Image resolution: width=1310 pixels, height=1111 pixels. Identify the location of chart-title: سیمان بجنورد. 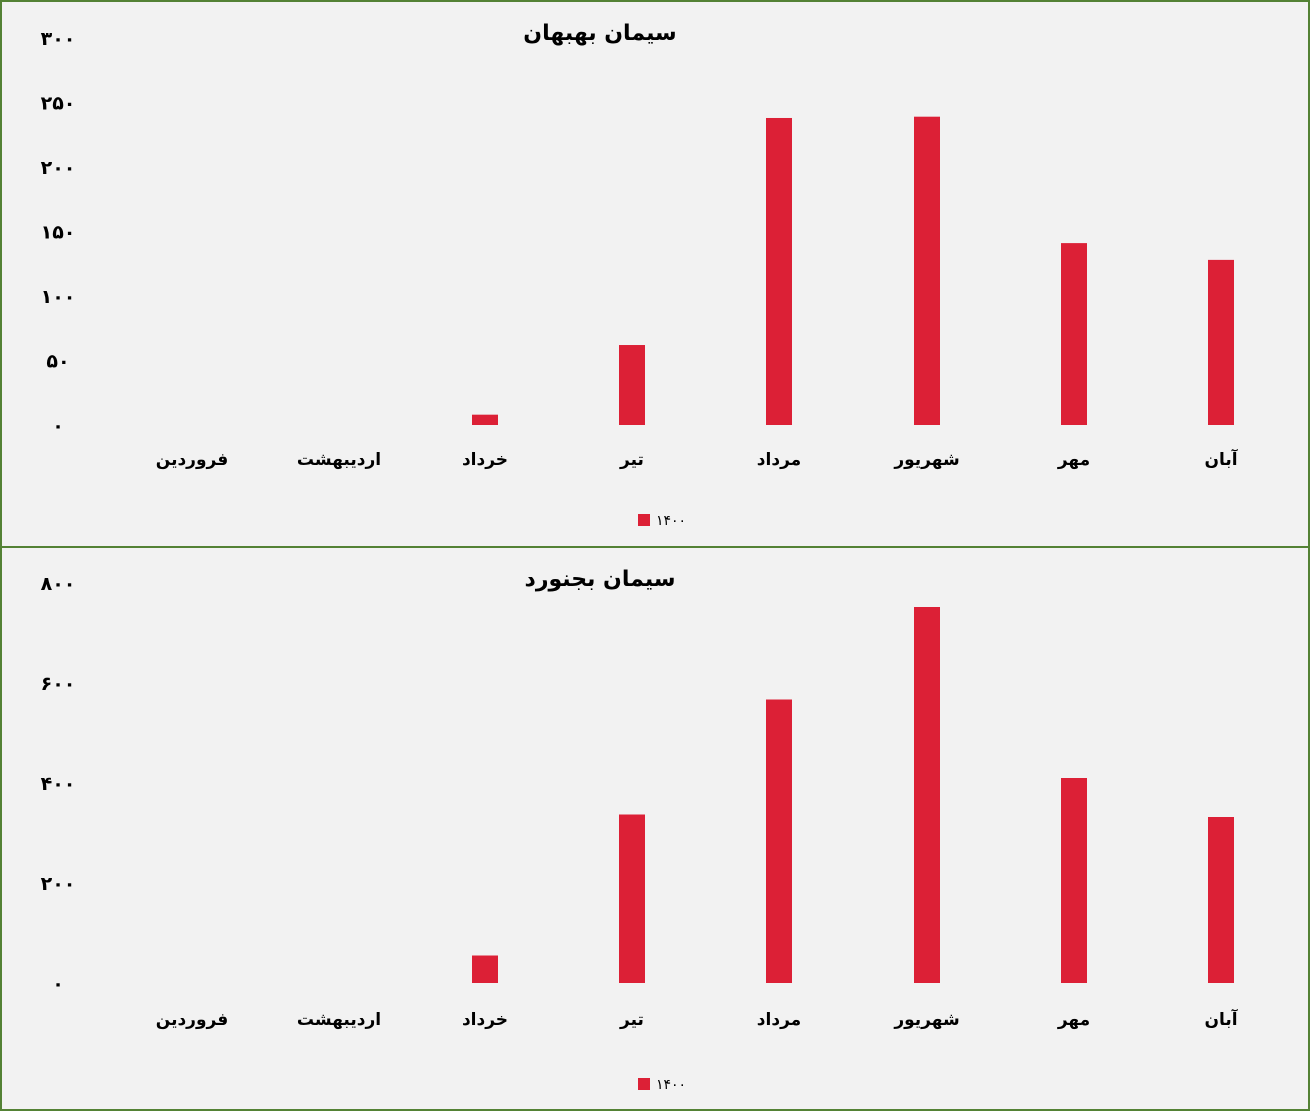
(600, 579).